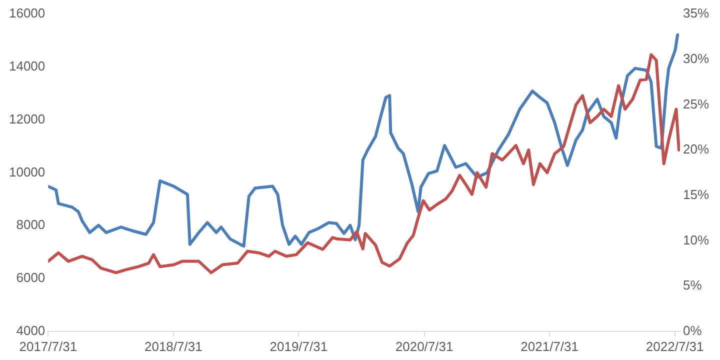 The width and height of the screenshot is (720, 360). What do you see at coordinates (675, 346) in the screenshot?
I see `x-tick-label: 2022/7/31` at bounding box center [675, 346].